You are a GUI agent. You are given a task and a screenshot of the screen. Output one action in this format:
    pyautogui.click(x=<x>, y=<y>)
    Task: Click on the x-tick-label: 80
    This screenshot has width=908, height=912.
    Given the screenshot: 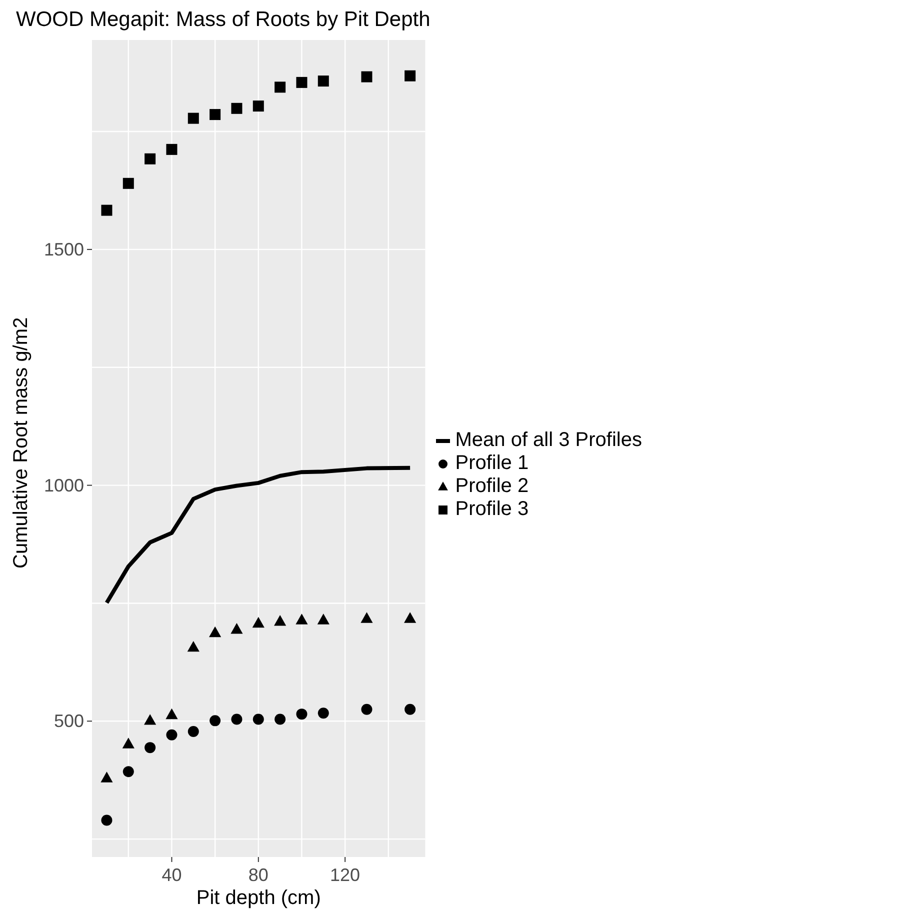 What is the action you would take?
    pyautogui.click(x=258, y=875)
    